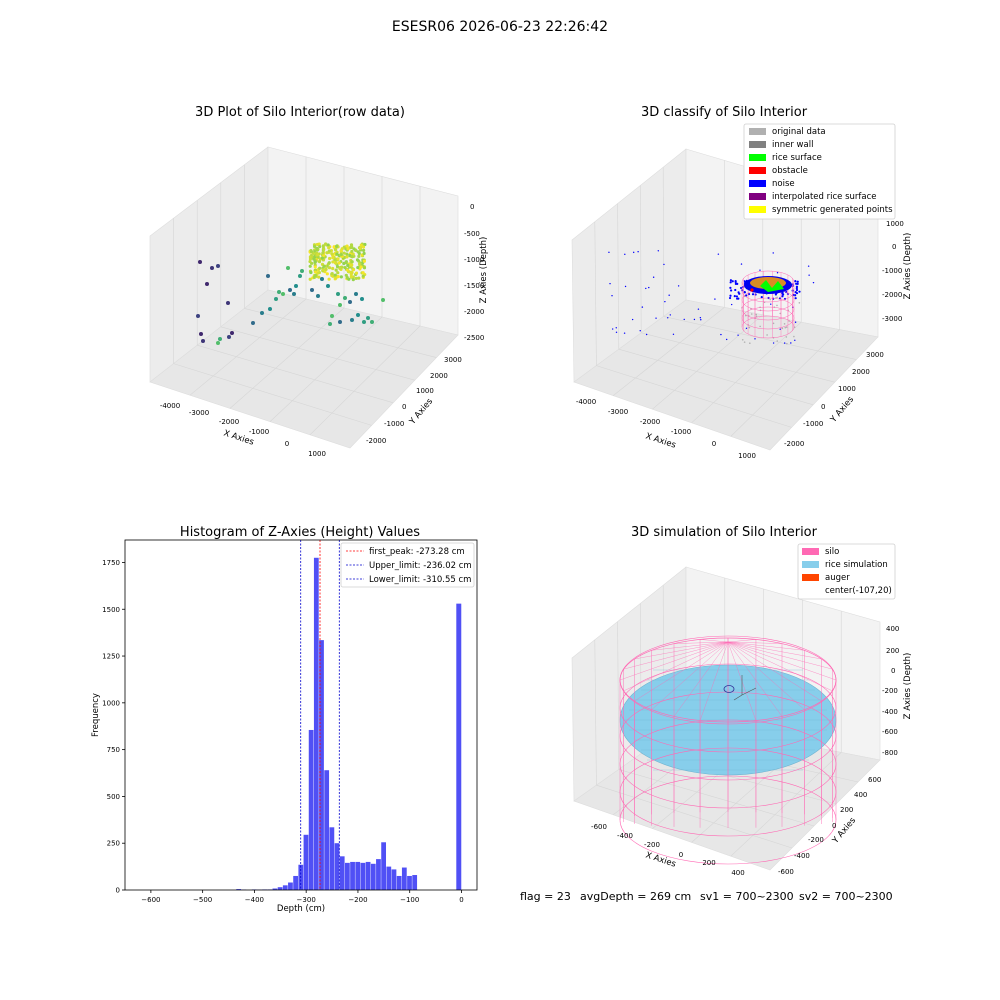 The image size is (1000, 1000). What do you see at coordinates (860, 795) in the screenshot?
I see `y-tick-label: 400` at bounding box center [860, 795].